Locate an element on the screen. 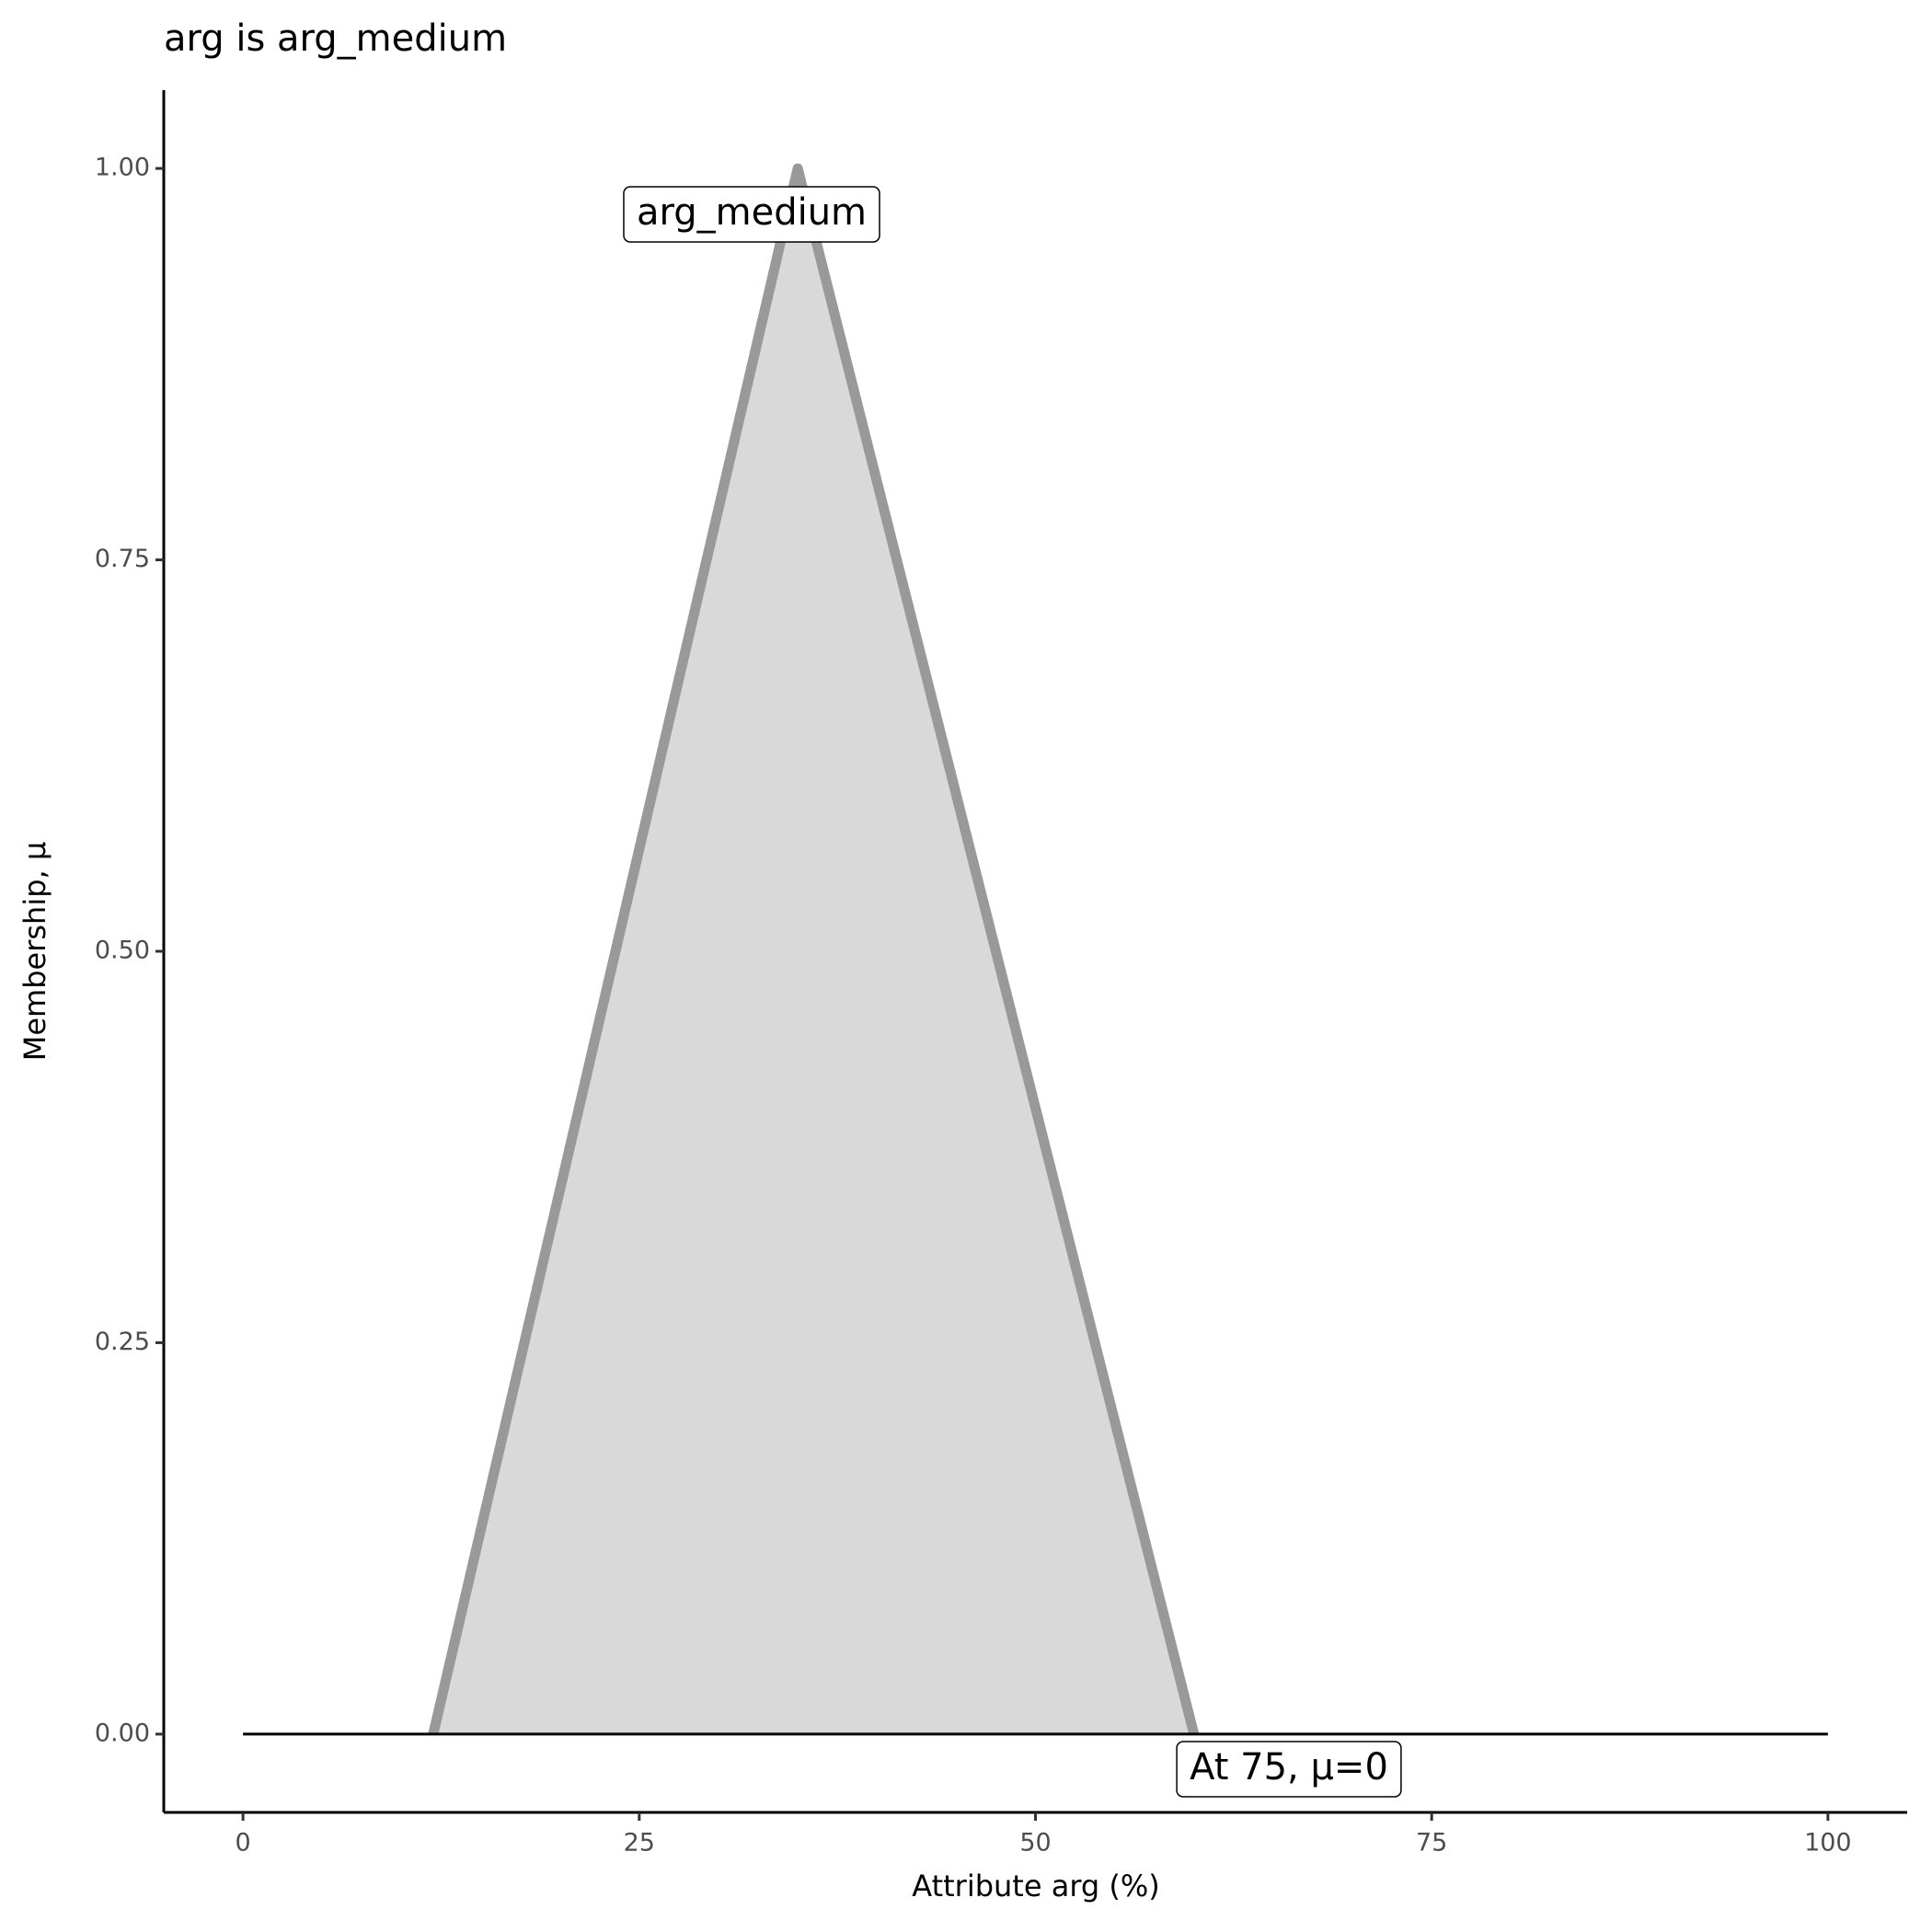  annotation-text: At 75, μ=0 is located at coordinates (1289, 1767).